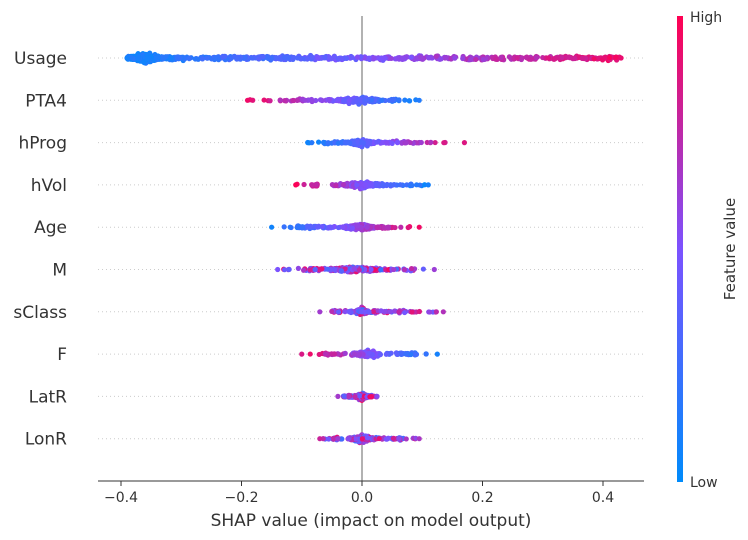  What do you see at coordinates (374, 58) in the screenshot?
I see `feature-points-usage` at bounding box center [374, 58].